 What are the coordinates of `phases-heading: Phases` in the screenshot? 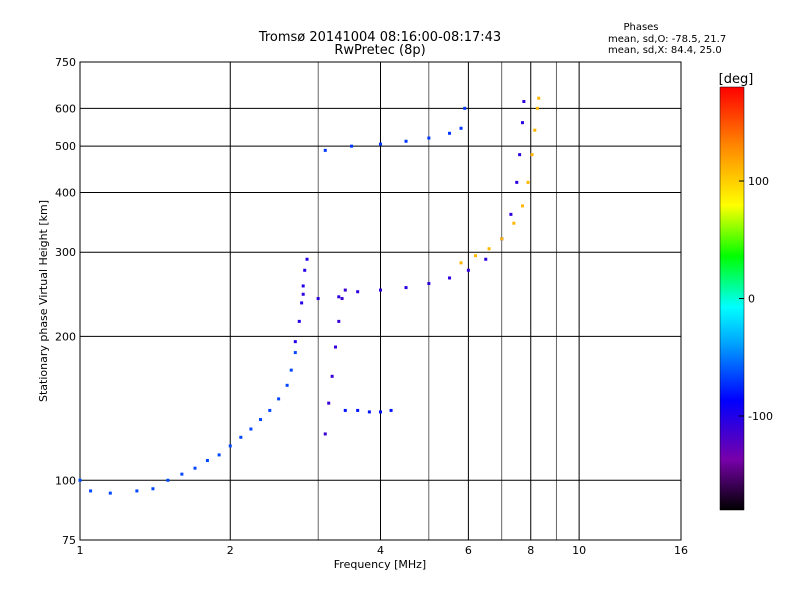 It's located at (640, 27).